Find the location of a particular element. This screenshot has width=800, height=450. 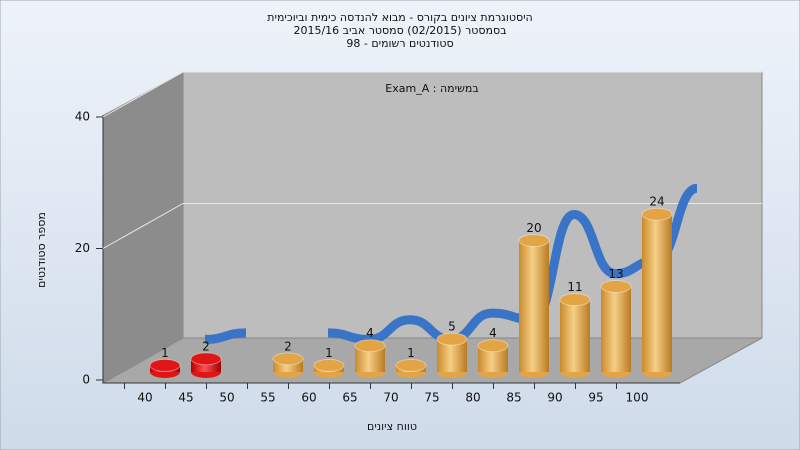

x-tick-label: 40 is located at coordinates (144, 398).